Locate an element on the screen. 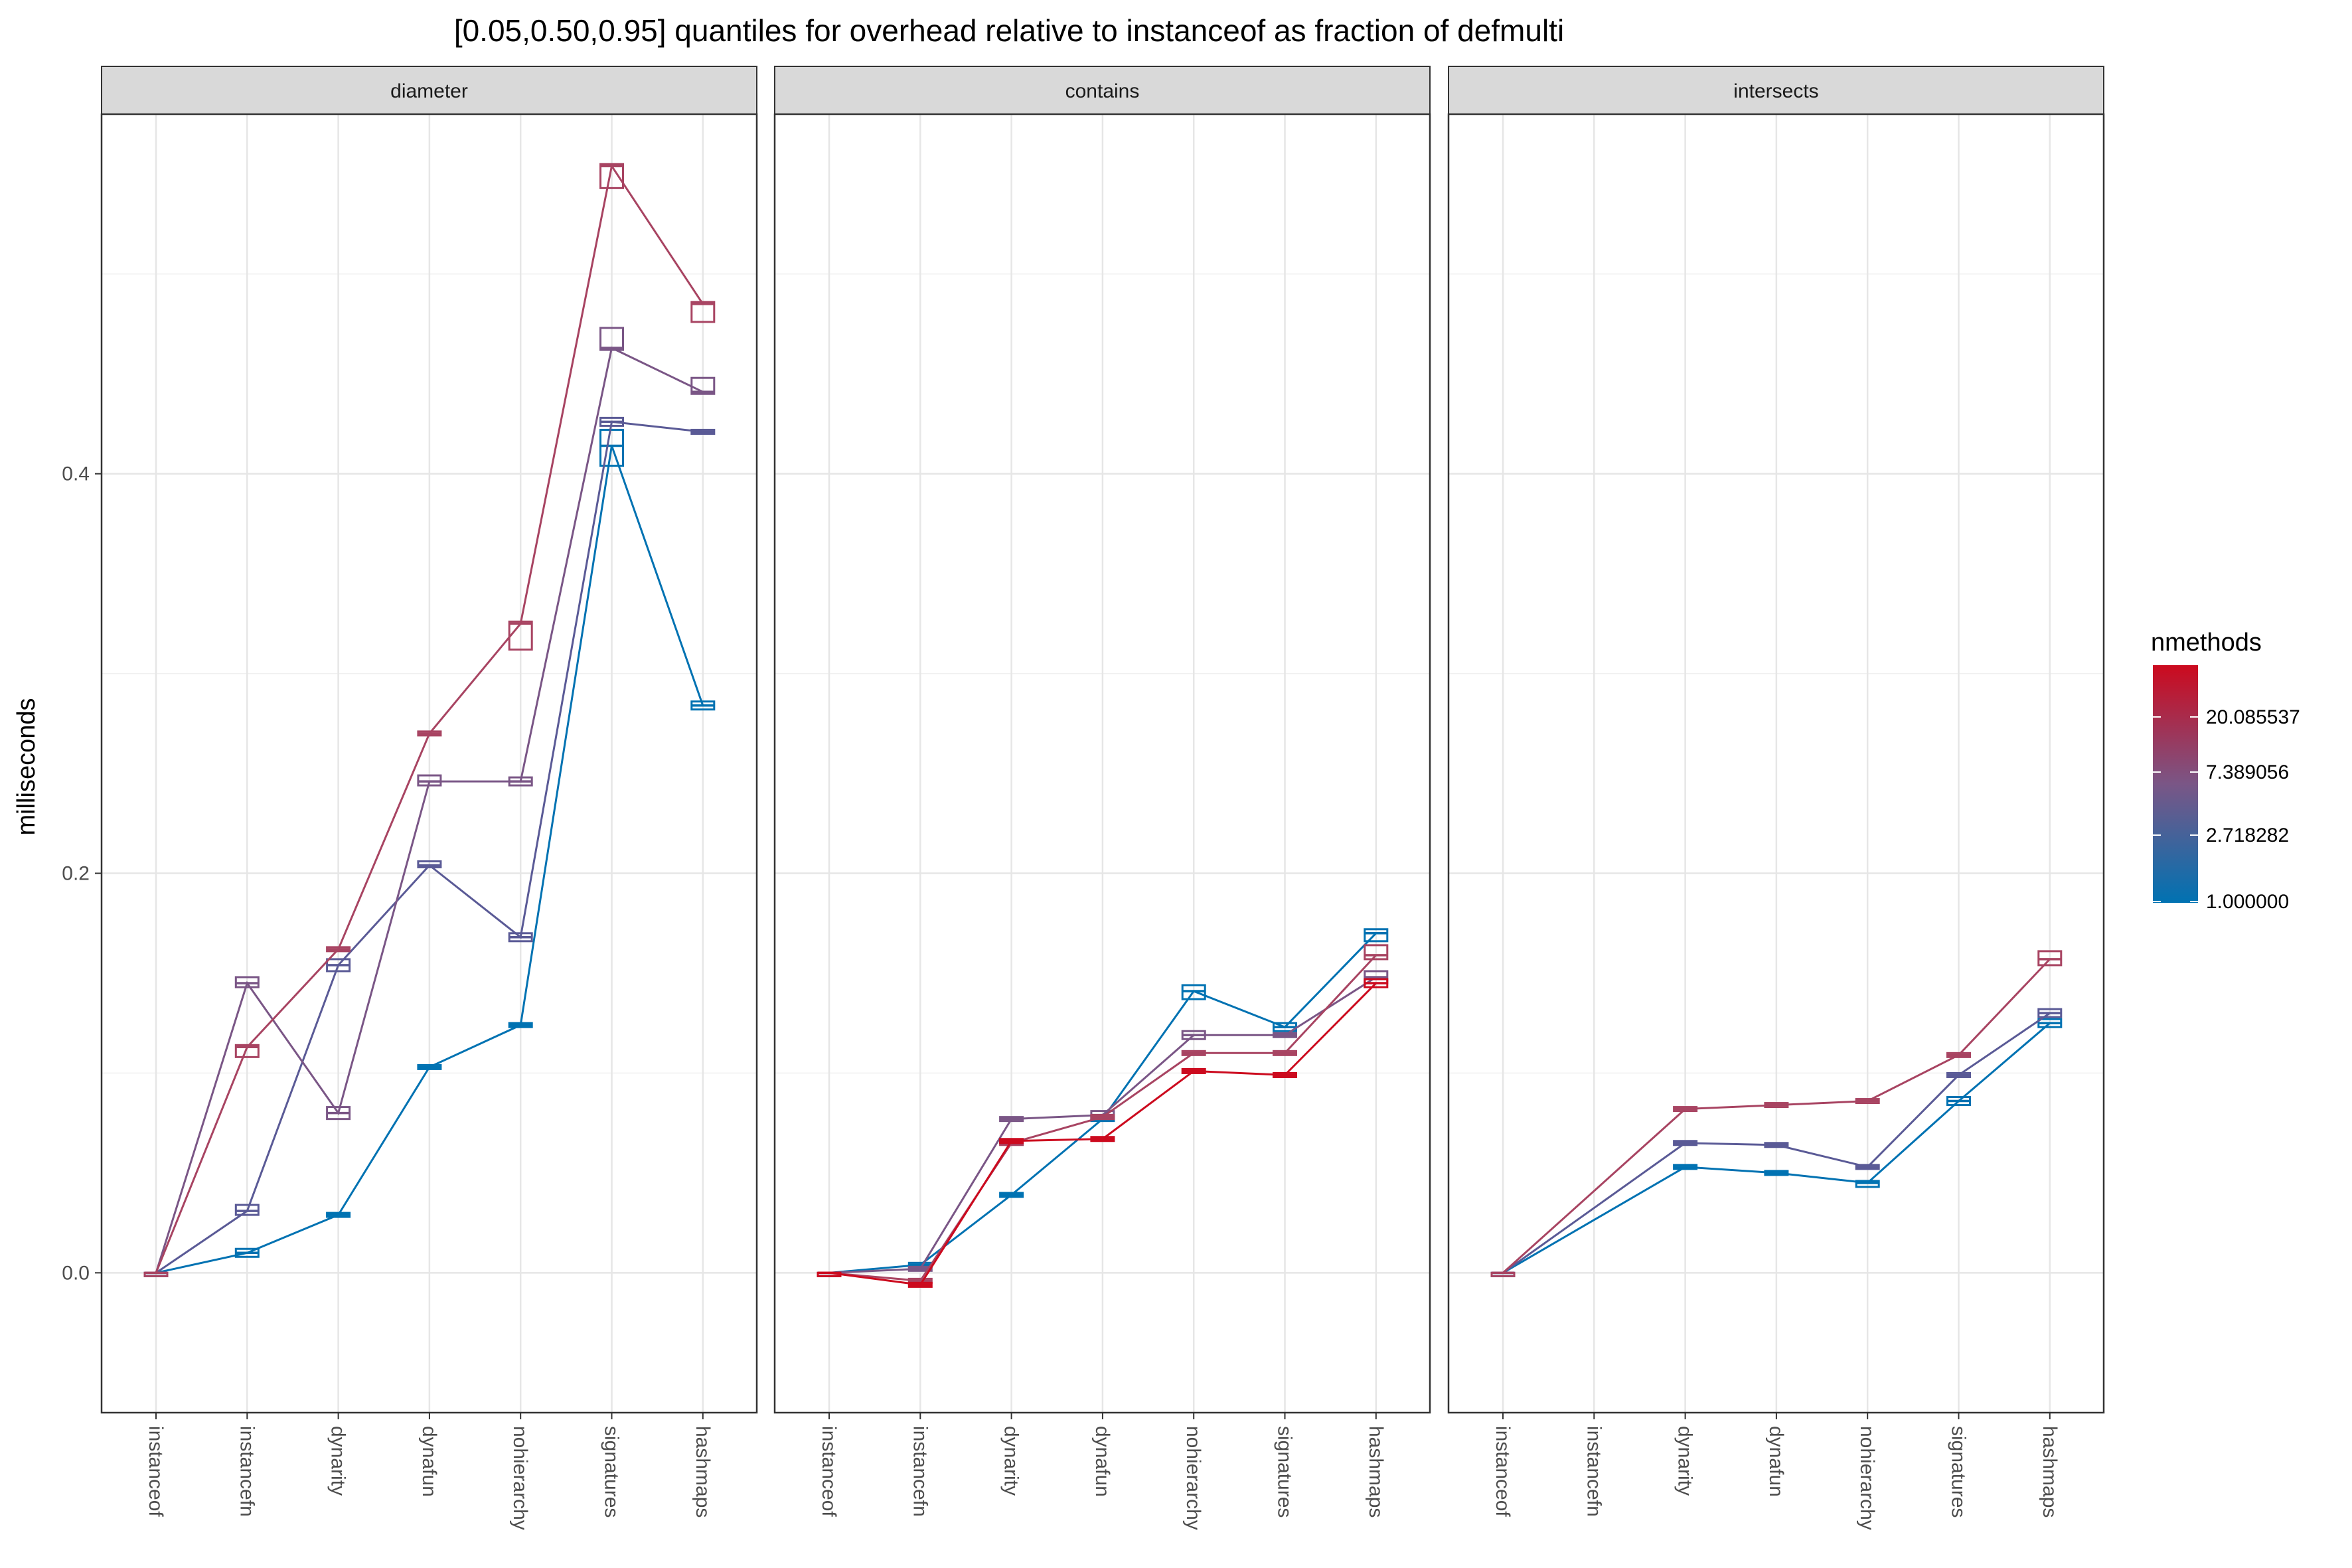  legend-colorbar is located at coordinates (2176, 784).